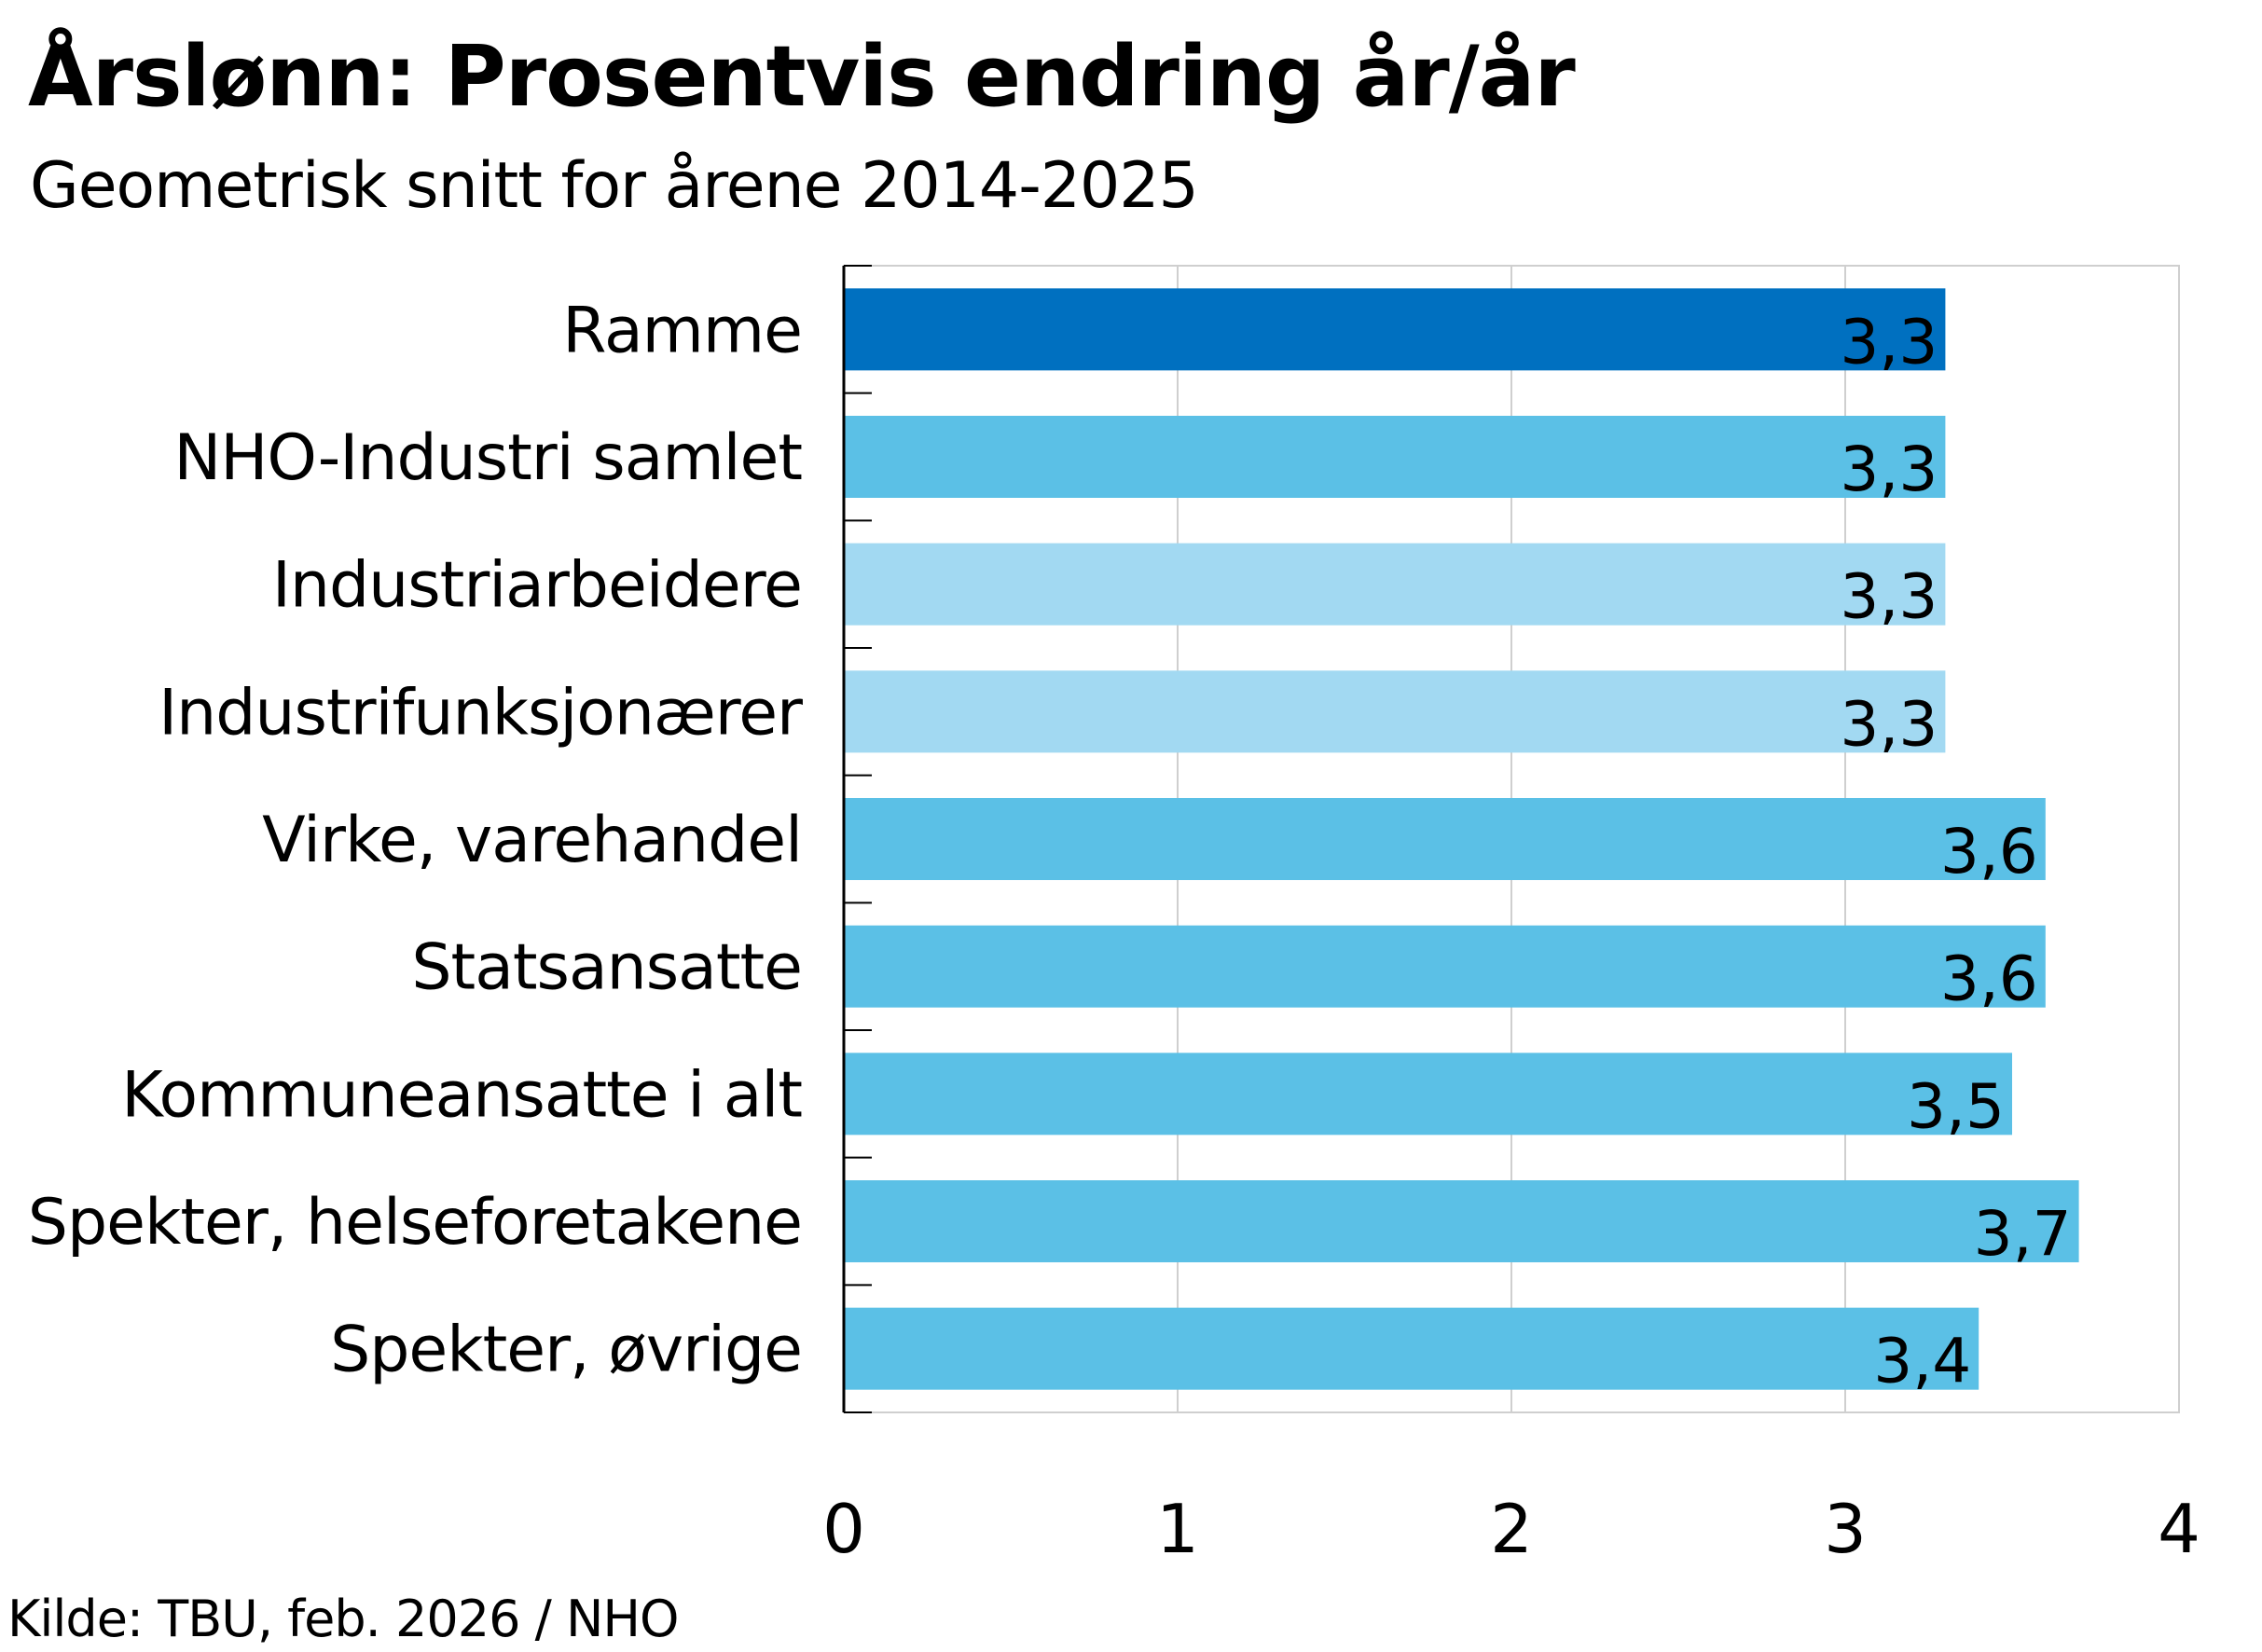 Image resolution: width=2262 pixels, height=1652 pixels. Describe the element at coordinates (802, 77) in the screenshot. I see `chart-title: Årslønn: Prosentvis endring år/år` at that location.